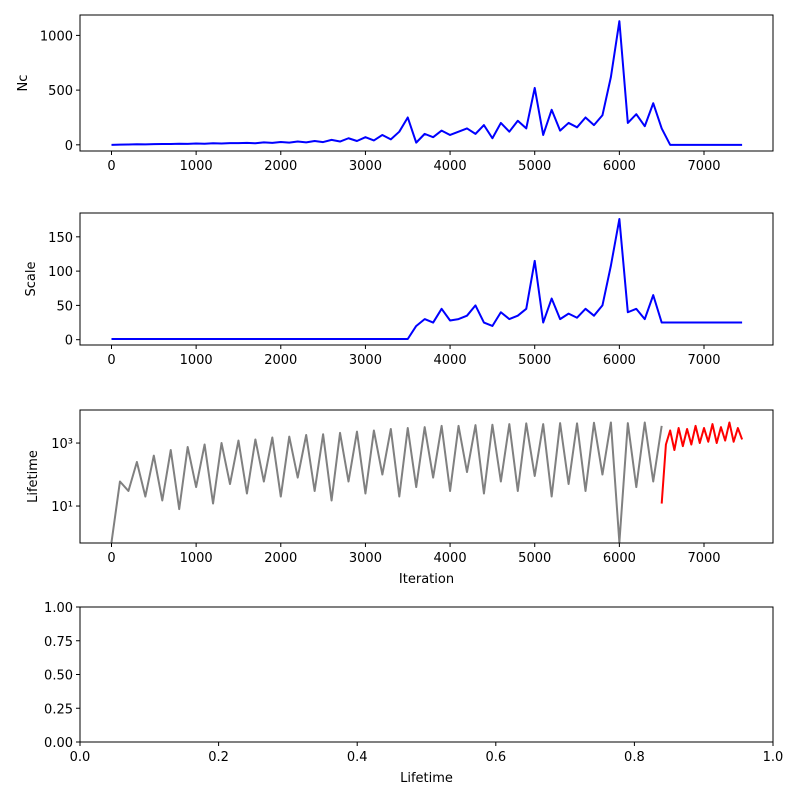  I want to click on x-tick-label: 0.2, so click(218, 757).